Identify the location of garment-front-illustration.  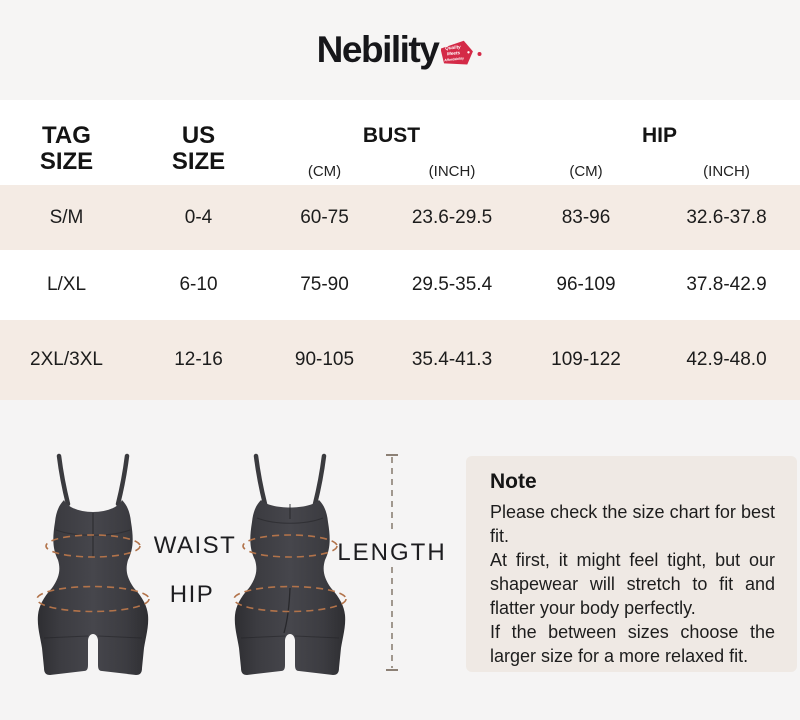
(93, 564).